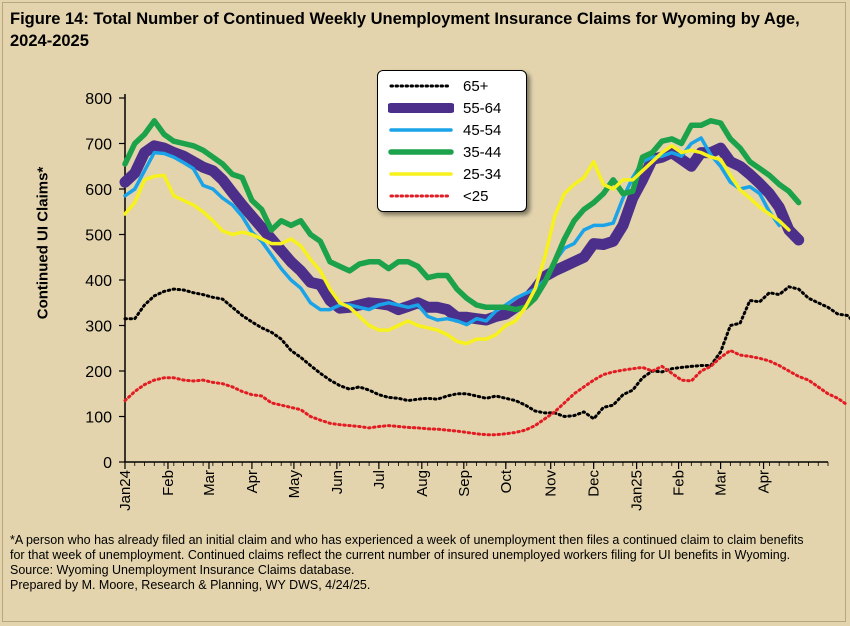  What do you see at coordinates (482, 174) in the screenshot?
I see `legend-label: 25-34` at bounding box center [482, 174].